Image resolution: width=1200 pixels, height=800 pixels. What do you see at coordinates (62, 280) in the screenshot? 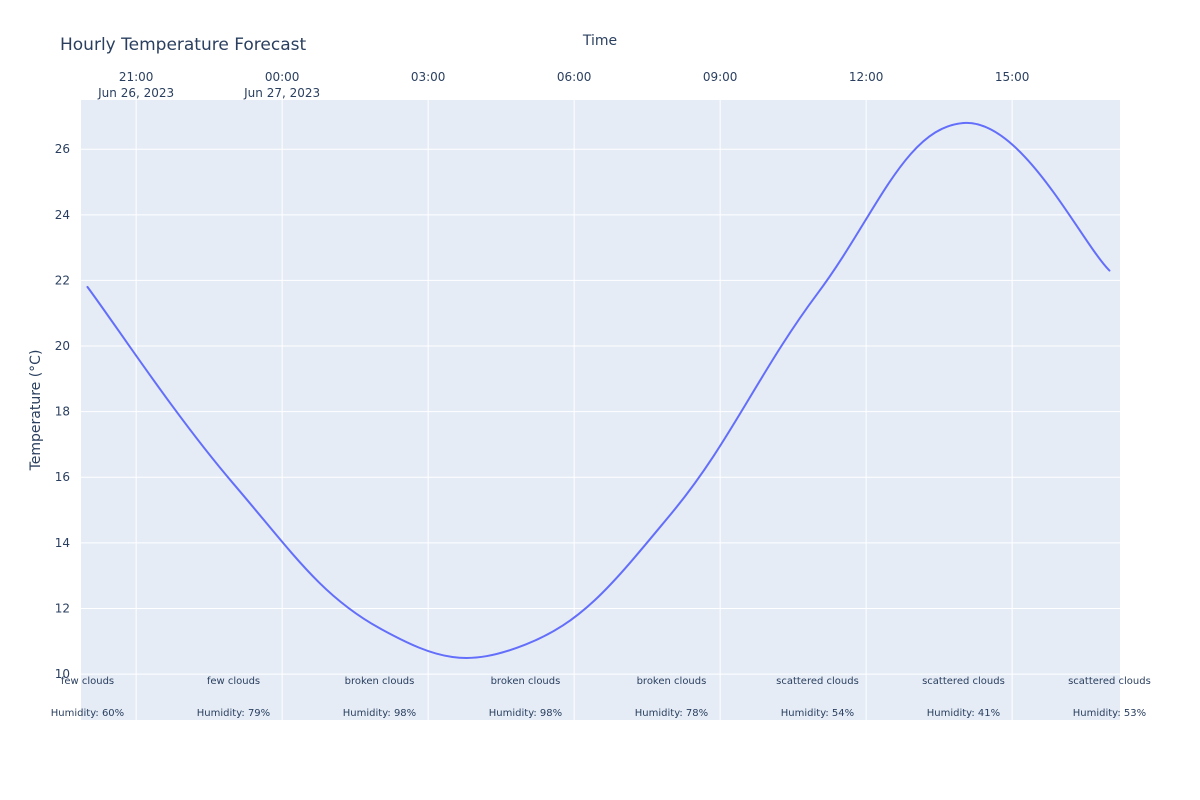
I see `y-tick-label: 22` at bounding box center [62, 280].